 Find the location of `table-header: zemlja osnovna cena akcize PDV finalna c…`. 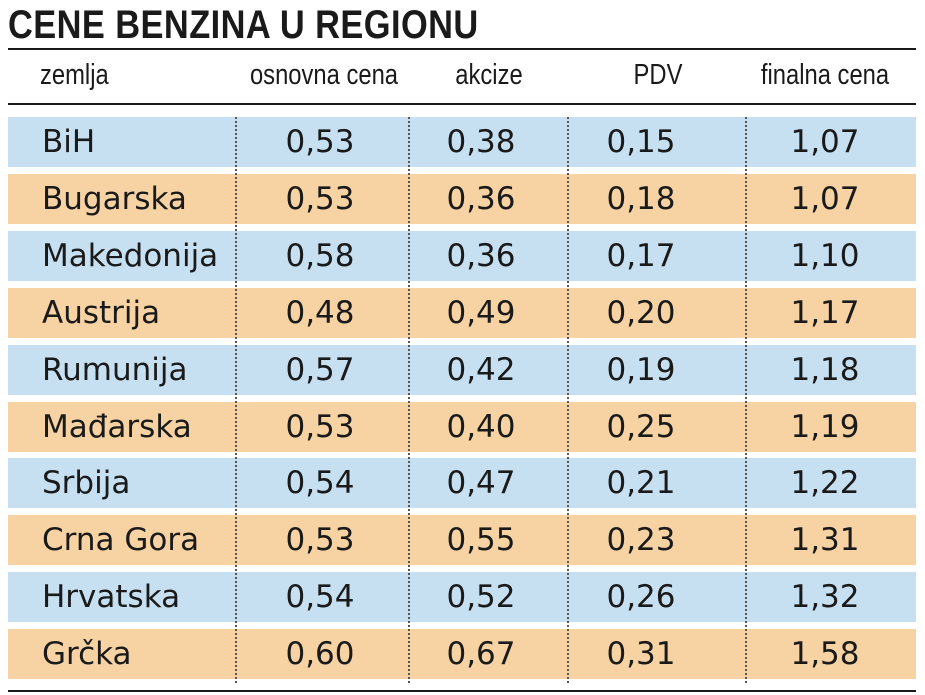

table-header: zemlja osnovna cena akcize PDV finalna c… is located at coordinates (462, 77).